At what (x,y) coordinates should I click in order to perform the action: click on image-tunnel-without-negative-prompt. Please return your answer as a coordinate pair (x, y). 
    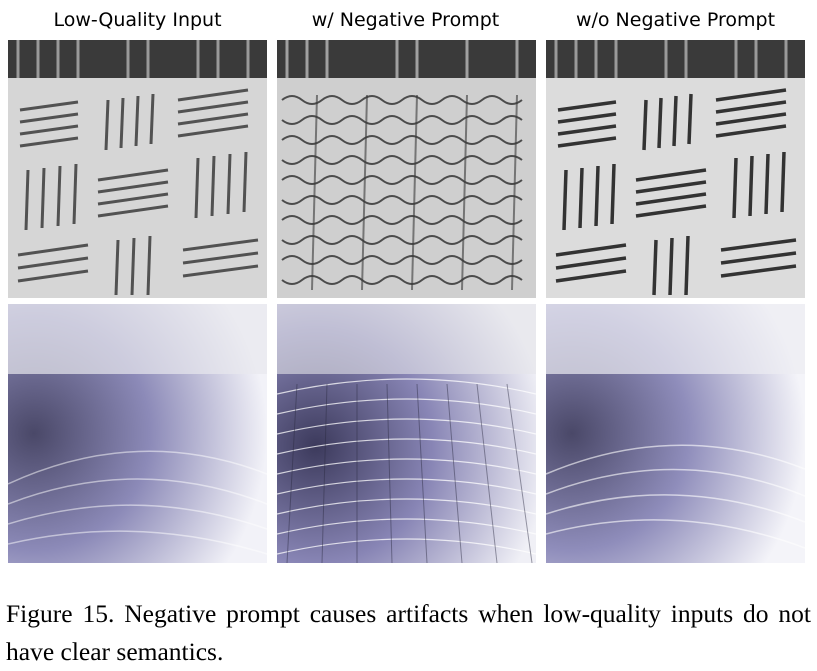
    Looking at the image, I should click on (675, 433).